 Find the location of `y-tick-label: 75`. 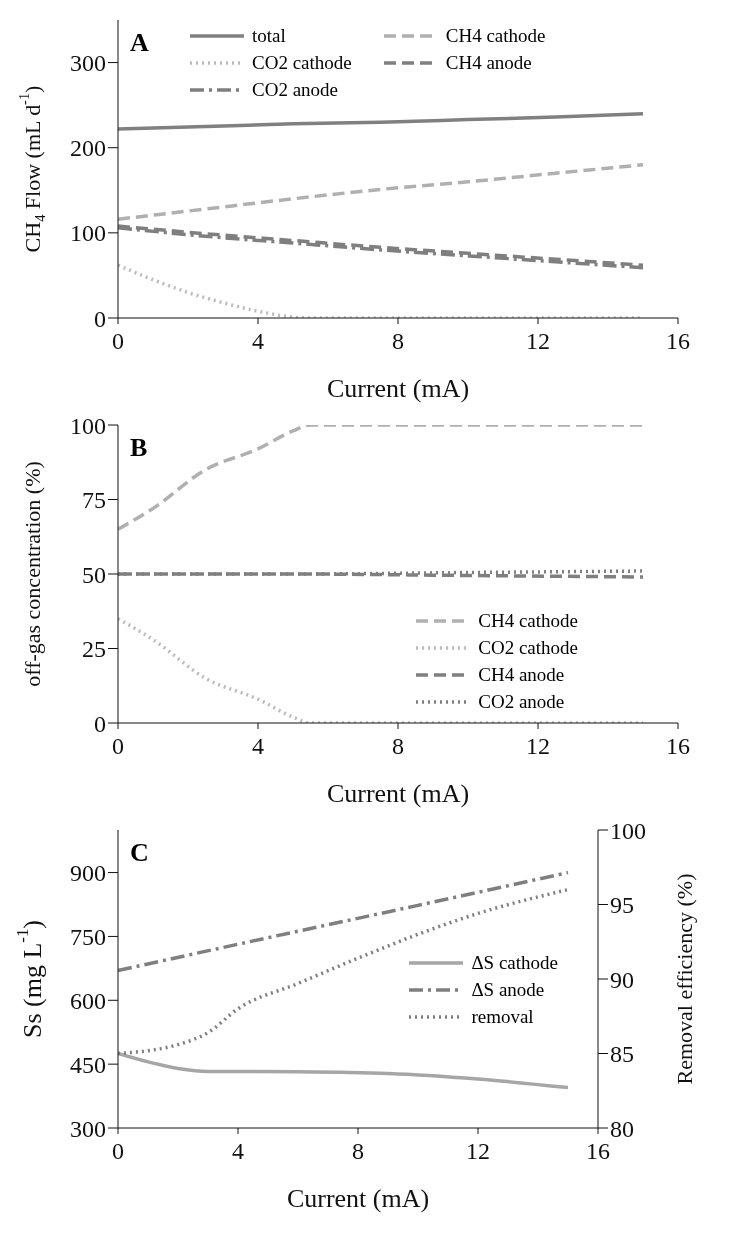

y-tick-label: 75 is located at coordinates (94, 500).